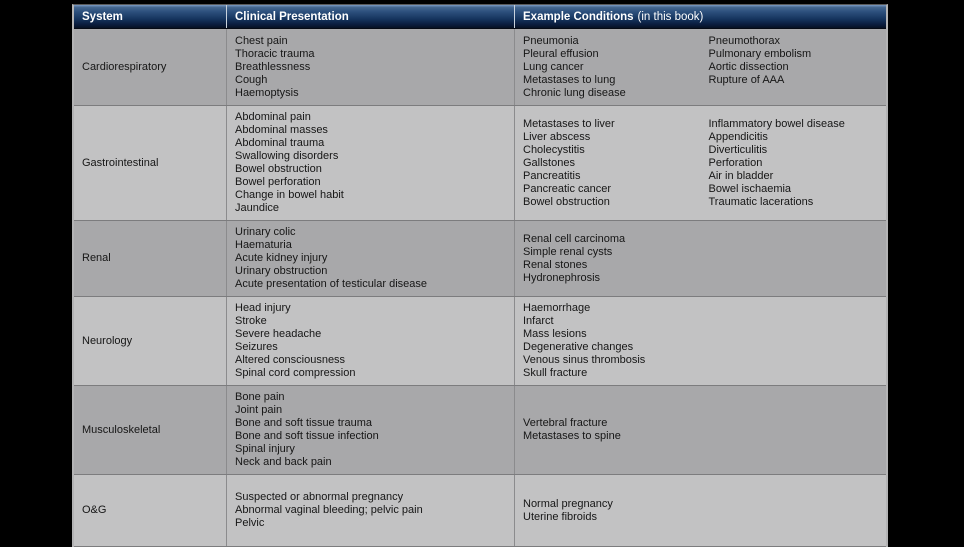  Describe the element at coordinates (263, 308) in the screenshot. I see `cell-line: Head injury` at that location.